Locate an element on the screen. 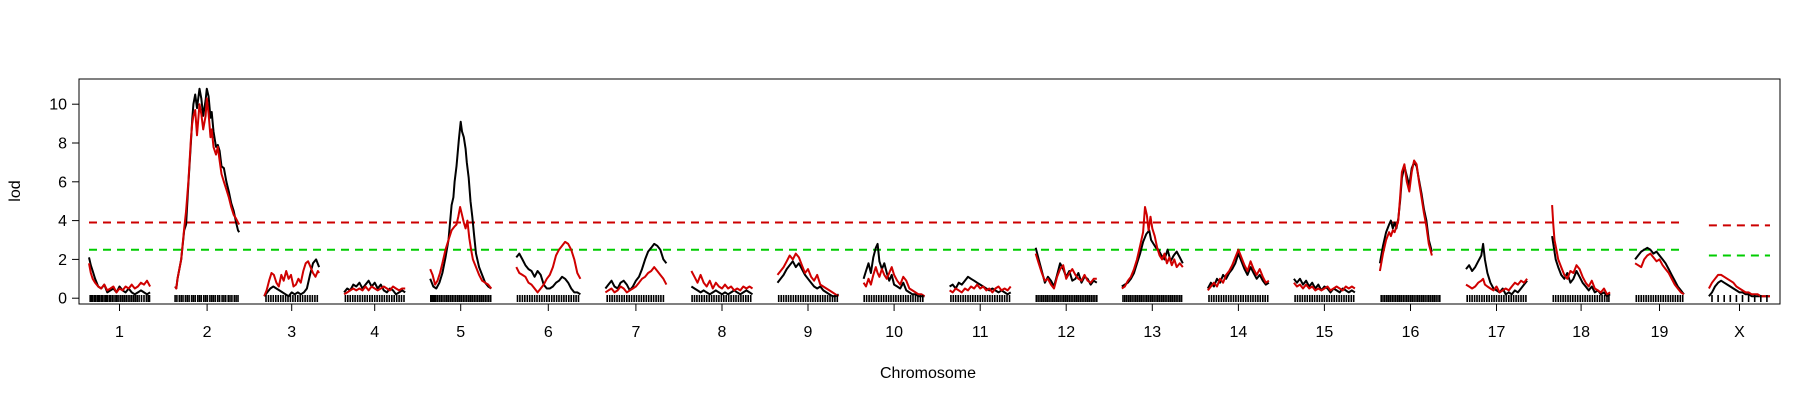 This screenshot has height=400, width=1807. lod-curve-chr5-series2 is located at coordinates (461, 248).